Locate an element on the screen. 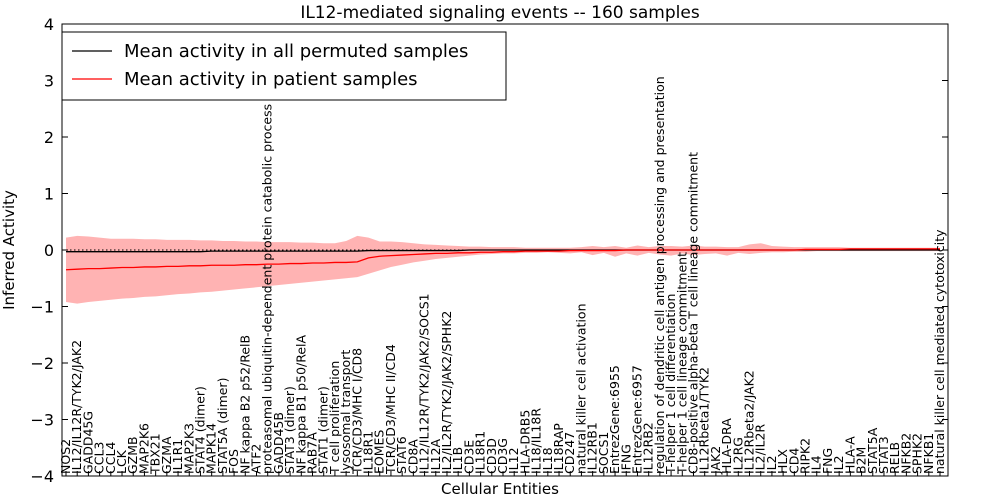 The width and height of the screenshot is (1000, 500). x-tick-label: IL2RG is located at coordinates (737, 455).